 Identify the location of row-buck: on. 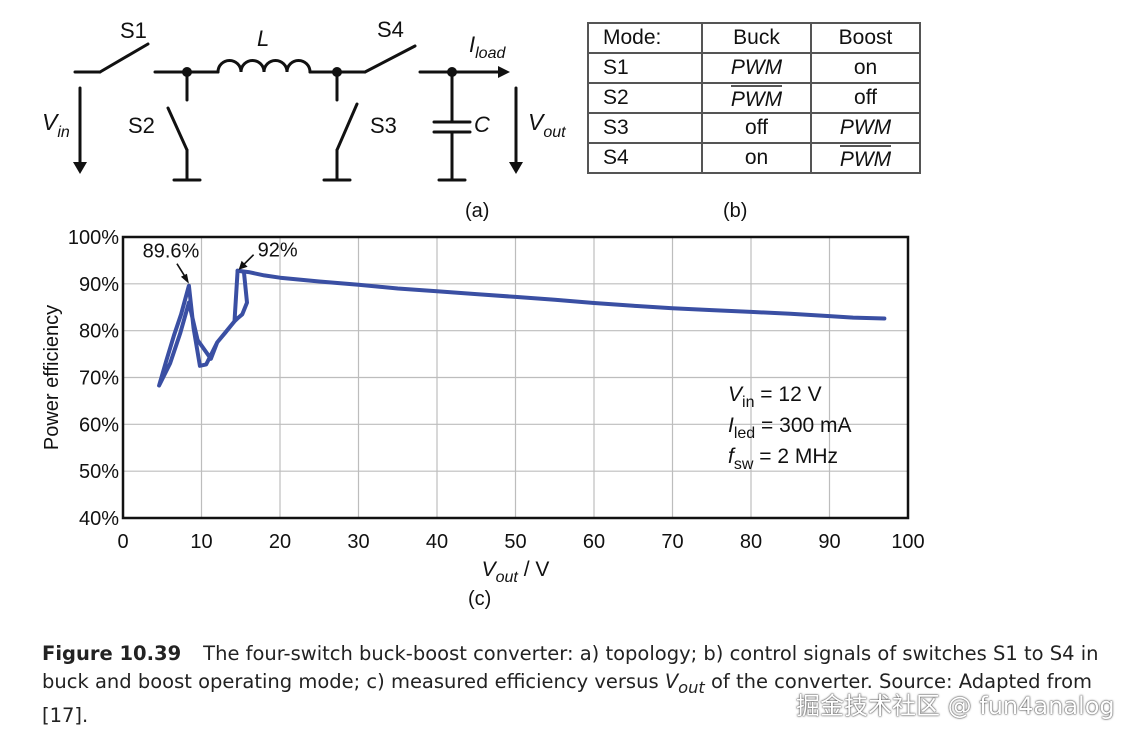
(756, 158).